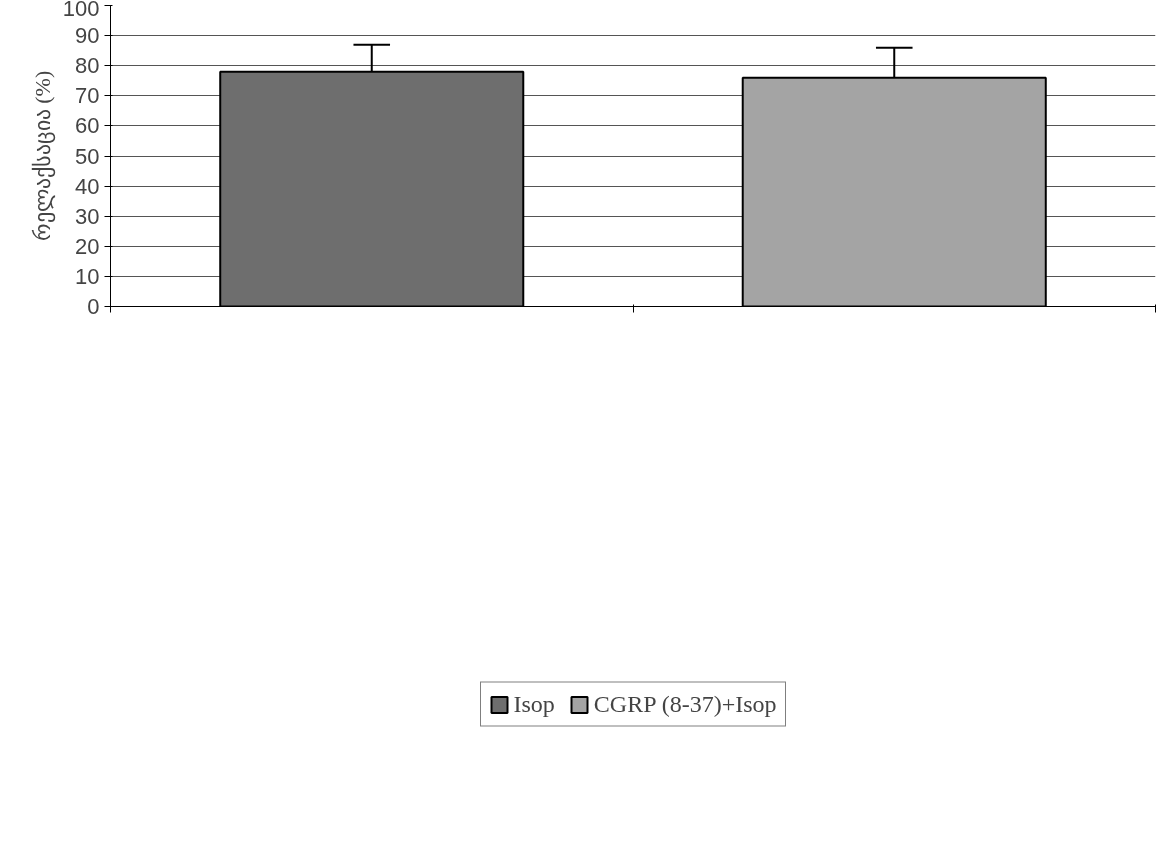 The image size is (1169, 860). I want to click on y-tick-label: 60, so click(87, 126).